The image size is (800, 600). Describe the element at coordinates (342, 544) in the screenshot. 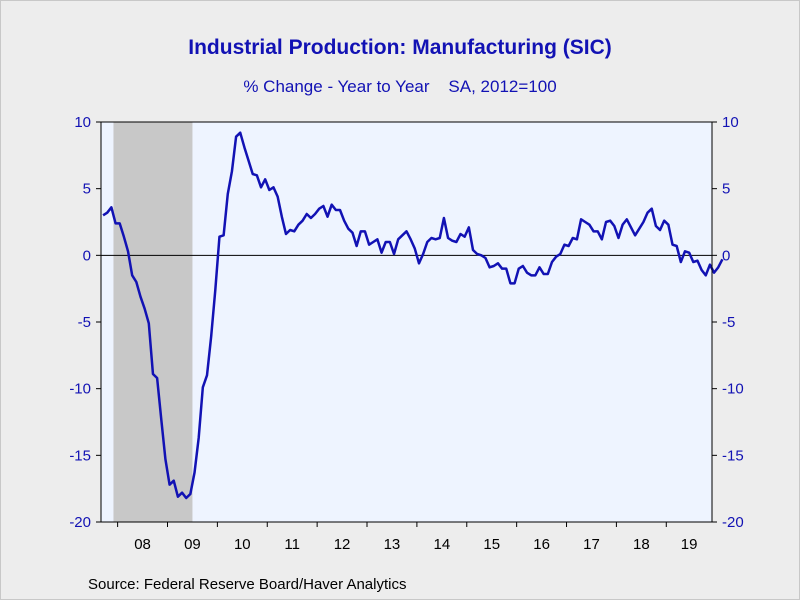

I see `x-tick-label: 12` at that location.